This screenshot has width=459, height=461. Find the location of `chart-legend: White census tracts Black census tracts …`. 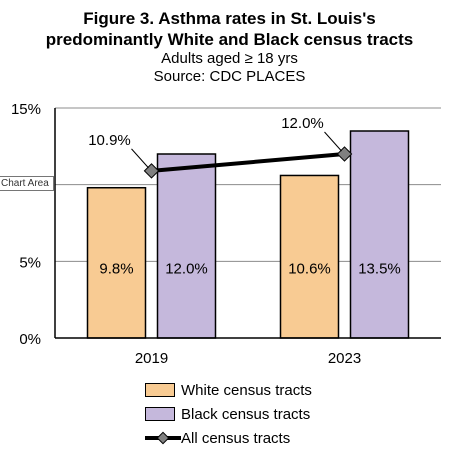

chart-legend: White census tracts Black census tracts … is located at coordinates (228, 414).